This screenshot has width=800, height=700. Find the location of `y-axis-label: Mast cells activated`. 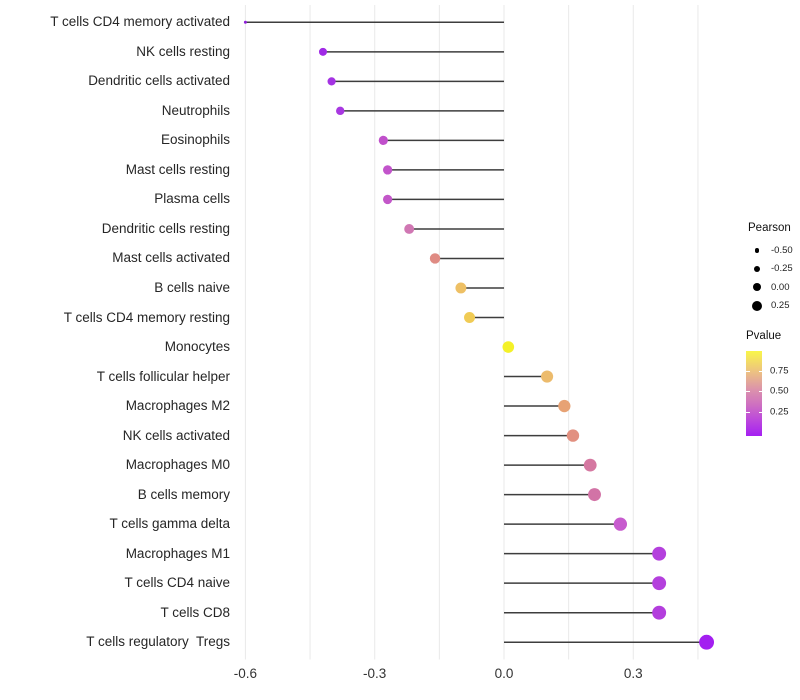

y-axis-label: Mast cells activated is located at coordinates (171, 258).